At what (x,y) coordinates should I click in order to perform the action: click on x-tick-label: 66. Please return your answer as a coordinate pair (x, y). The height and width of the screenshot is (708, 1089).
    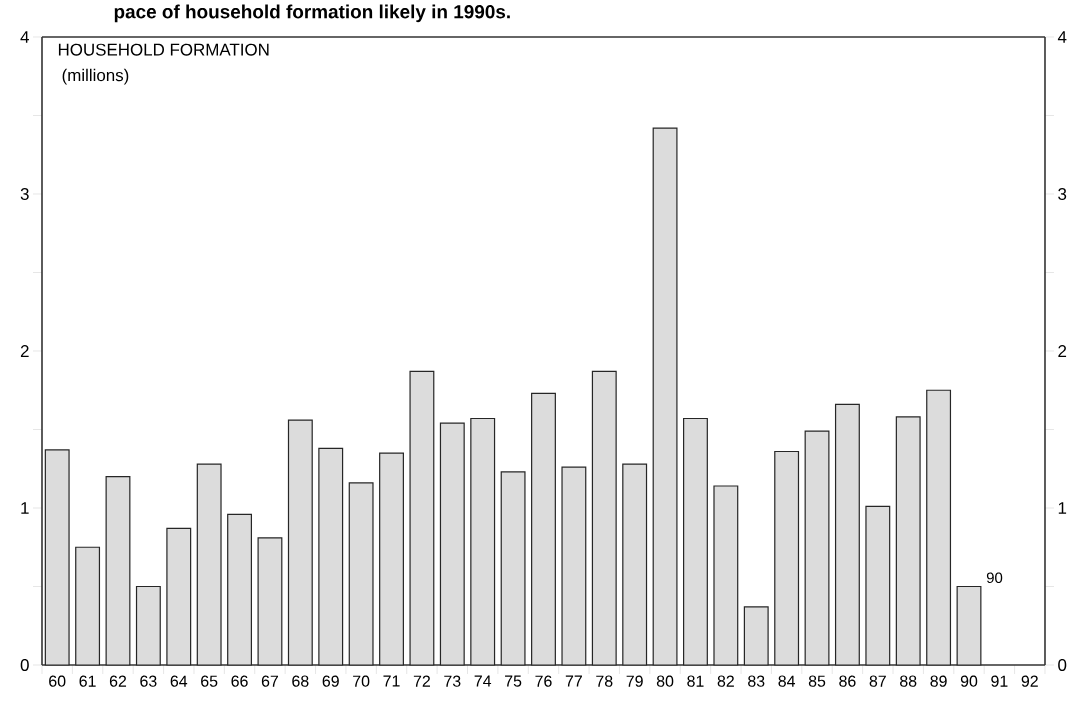
    Looking at the image, I should click on (239, 681).